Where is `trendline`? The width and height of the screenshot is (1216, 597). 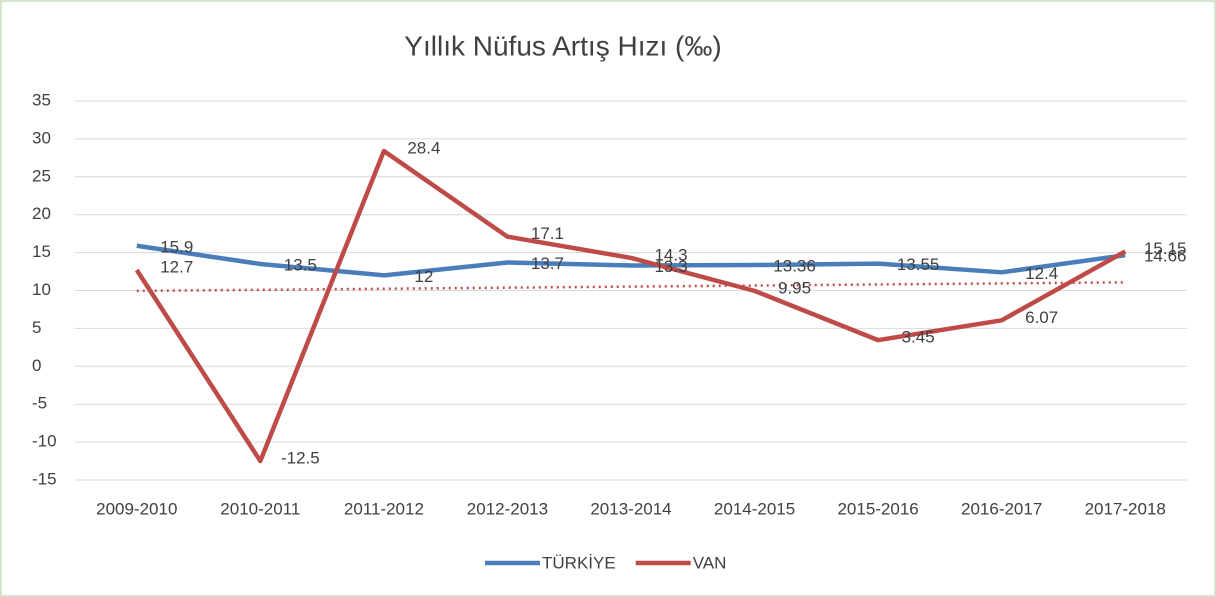
trendline is located at coordinates (631, 287).